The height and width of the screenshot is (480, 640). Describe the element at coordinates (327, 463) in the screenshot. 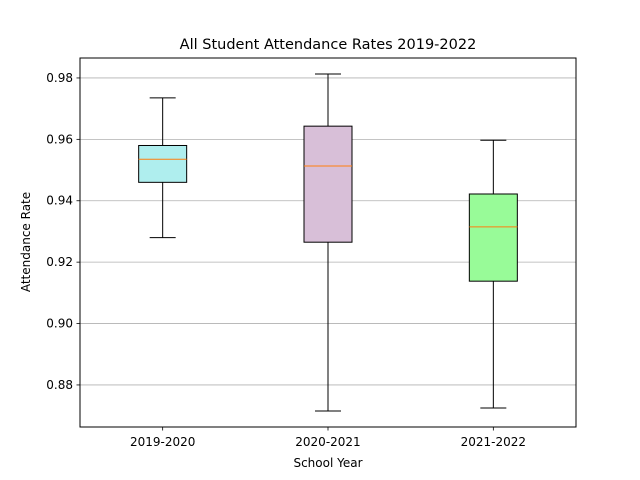

I see `x-axis-label: School Year` at that location.